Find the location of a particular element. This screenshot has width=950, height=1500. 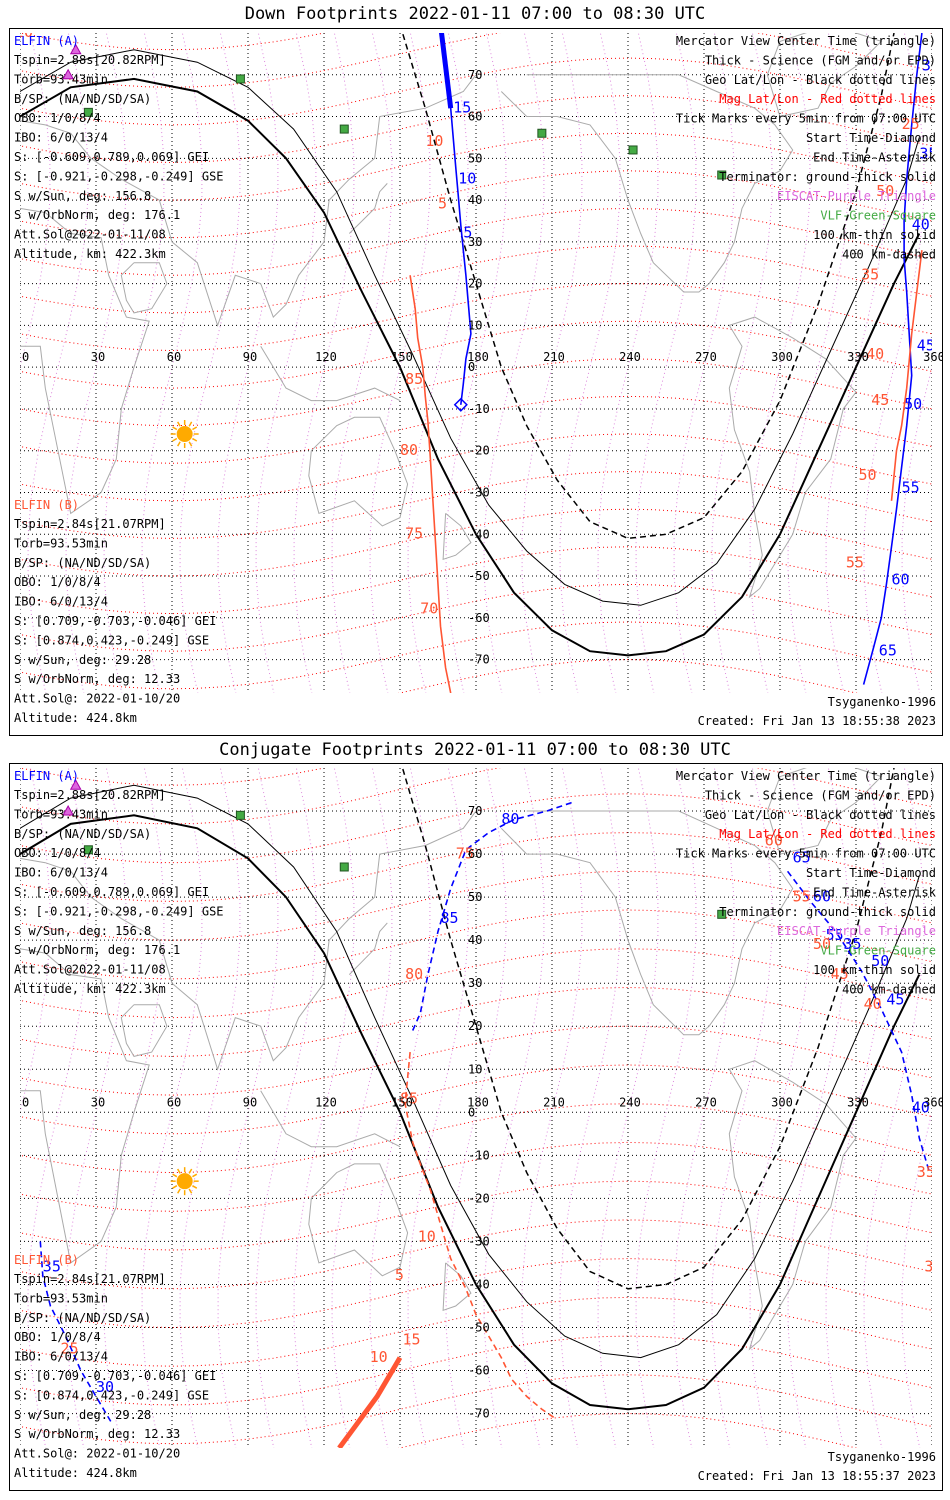

legend-line: Geo Lat/Lon - Black dotted lines is located at coordinates (820, 815).